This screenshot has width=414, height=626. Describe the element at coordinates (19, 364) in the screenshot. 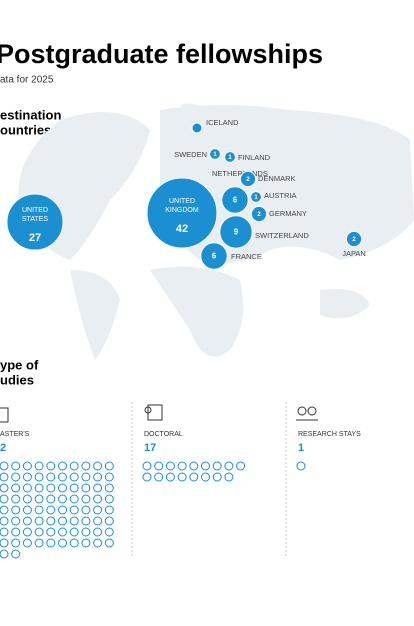

I see `studies-heading: ype of` at that location.